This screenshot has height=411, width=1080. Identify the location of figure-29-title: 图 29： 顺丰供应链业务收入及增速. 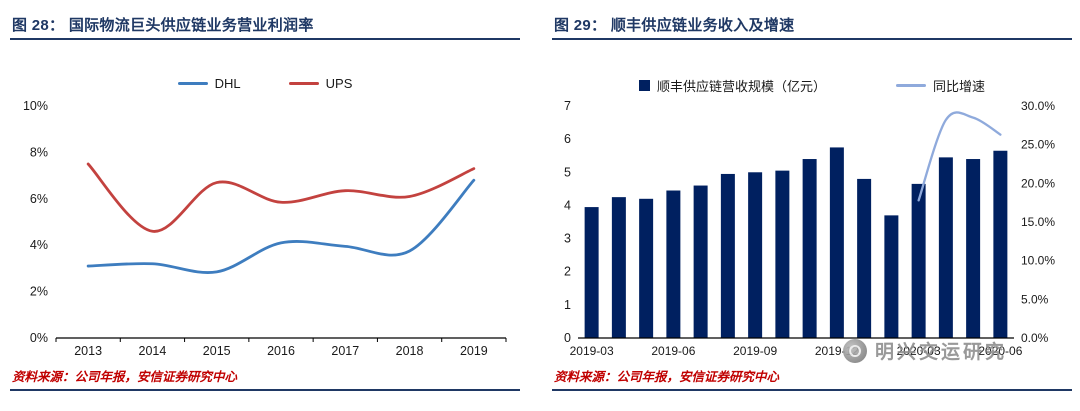
(674, 25).